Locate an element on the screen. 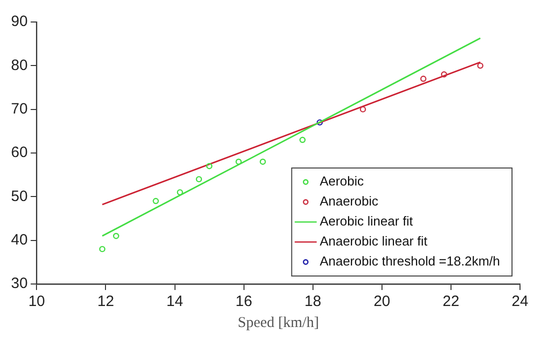 Image resolution: width=542 pixels, height=340 pixels. y-tick-label: 80 is located at coordinates (19, 65).